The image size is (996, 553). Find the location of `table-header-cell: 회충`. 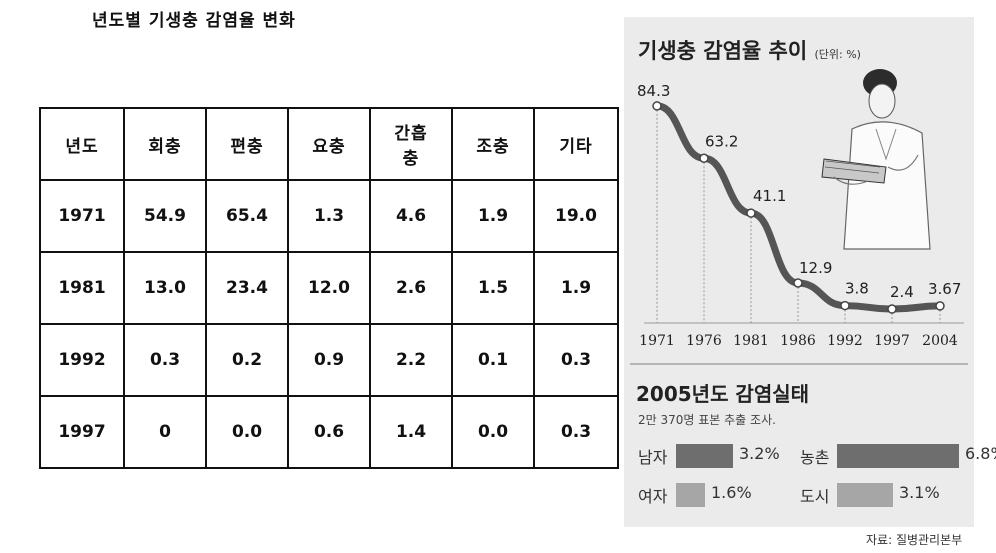

table-header-cell: 회충 is located at coordinates (165, 144).